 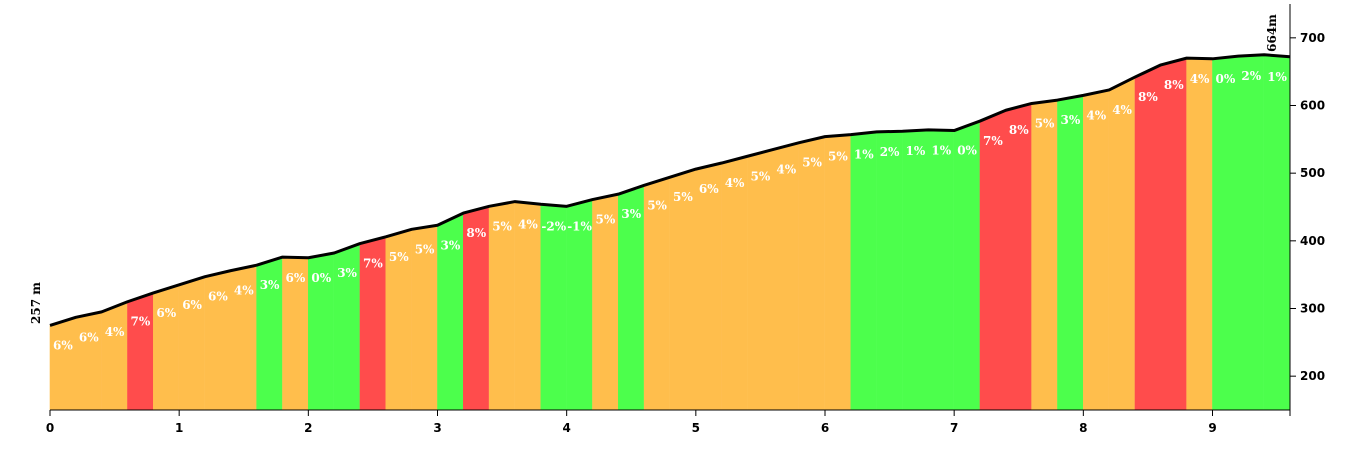 What do you see at coordinates (1083, 428) in the screenshot?
I see `x-tick-label: 8` at bounding box center [1083, 428].